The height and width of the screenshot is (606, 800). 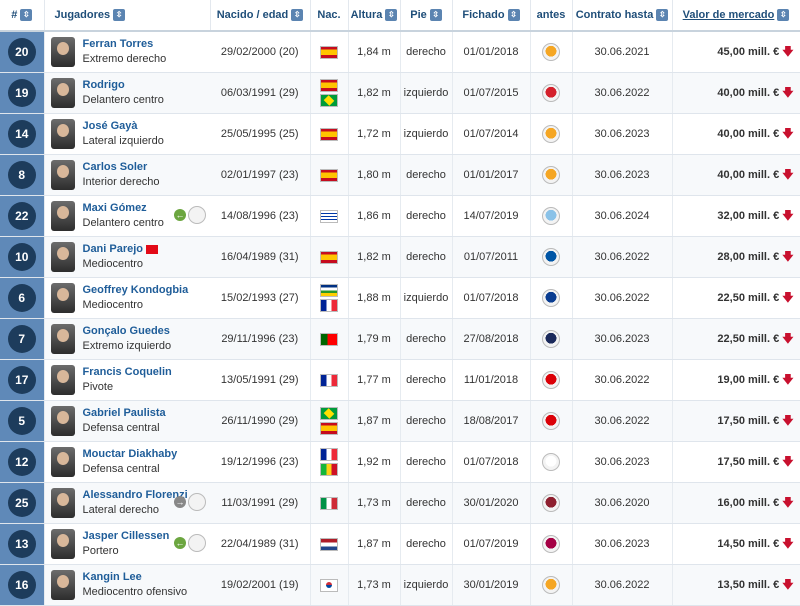 I want to click on player-name-link: Gonçalo Guedes, so click(x=126, y=331).